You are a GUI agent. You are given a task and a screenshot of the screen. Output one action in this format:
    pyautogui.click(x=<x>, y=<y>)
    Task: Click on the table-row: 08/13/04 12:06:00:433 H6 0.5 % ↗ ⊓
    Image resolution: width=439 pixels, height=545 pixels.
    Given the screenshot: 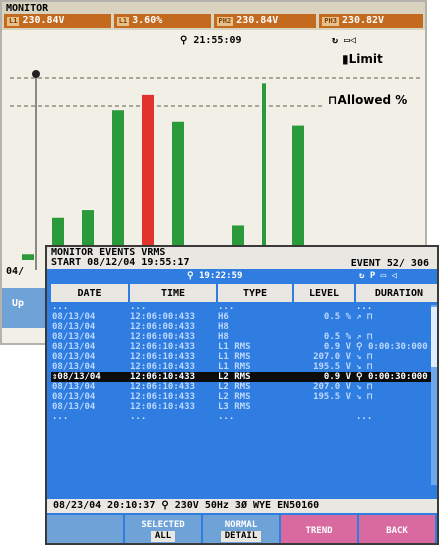 What is the action you would take?
    pyautogui.click(x=244, y=317)
    